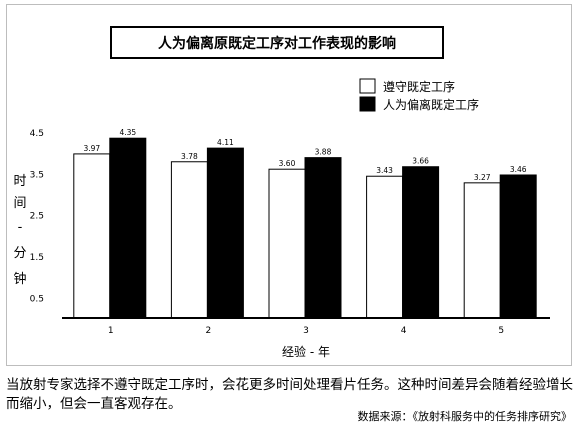  Describe the element at coordinates (37, 175) in the screenshot. I see `y-tick-label: 3.5` at that location.